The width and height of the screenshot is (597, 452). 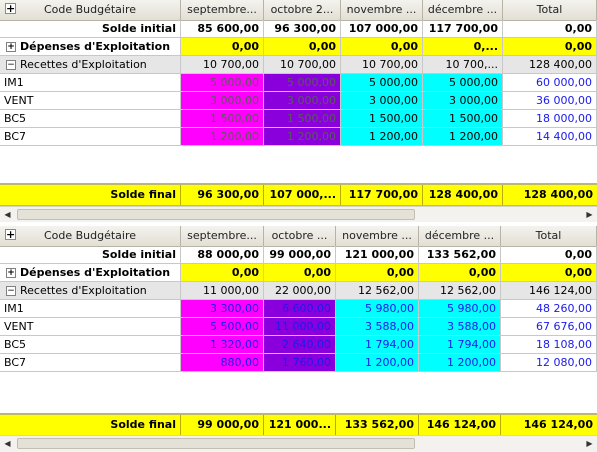 I want to click on cell-total: 18 108,00, so click(x=549, y=345).